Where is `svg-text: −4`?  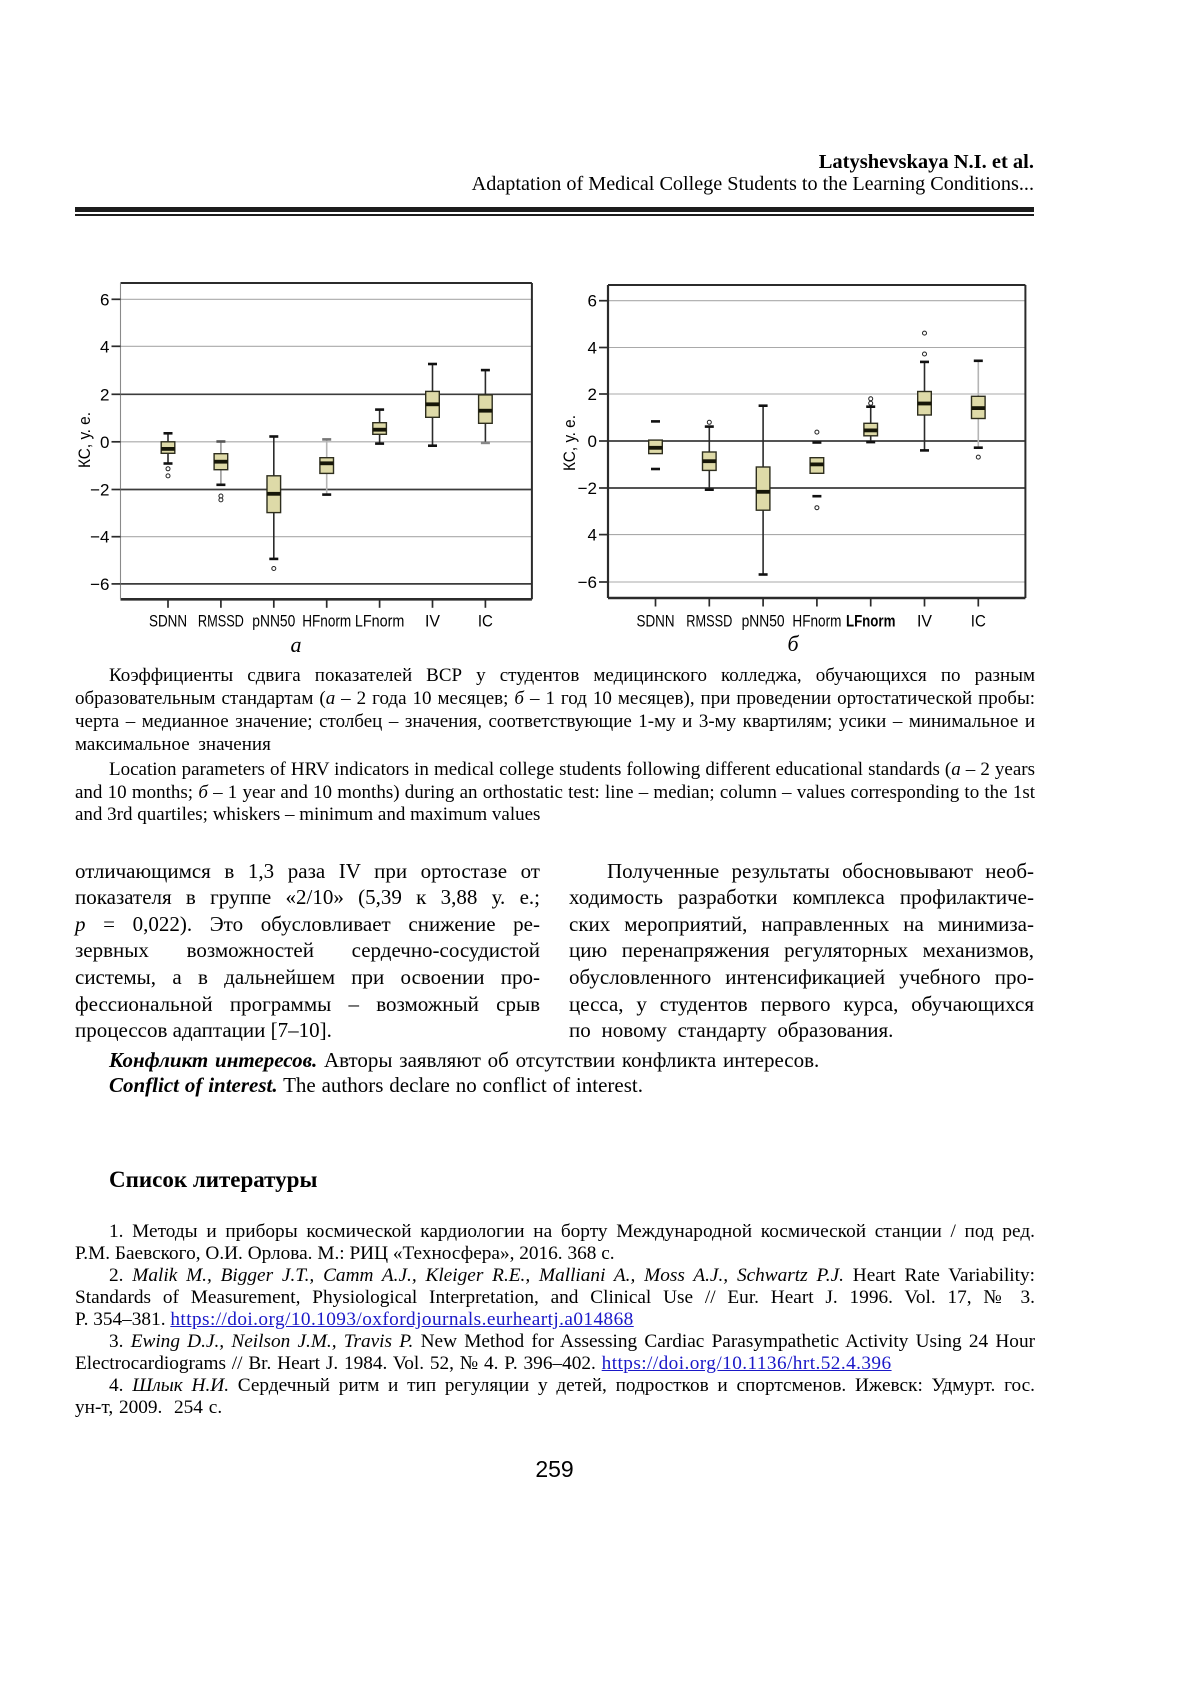
svg-text: −4 is located at coordinates (99, 537).